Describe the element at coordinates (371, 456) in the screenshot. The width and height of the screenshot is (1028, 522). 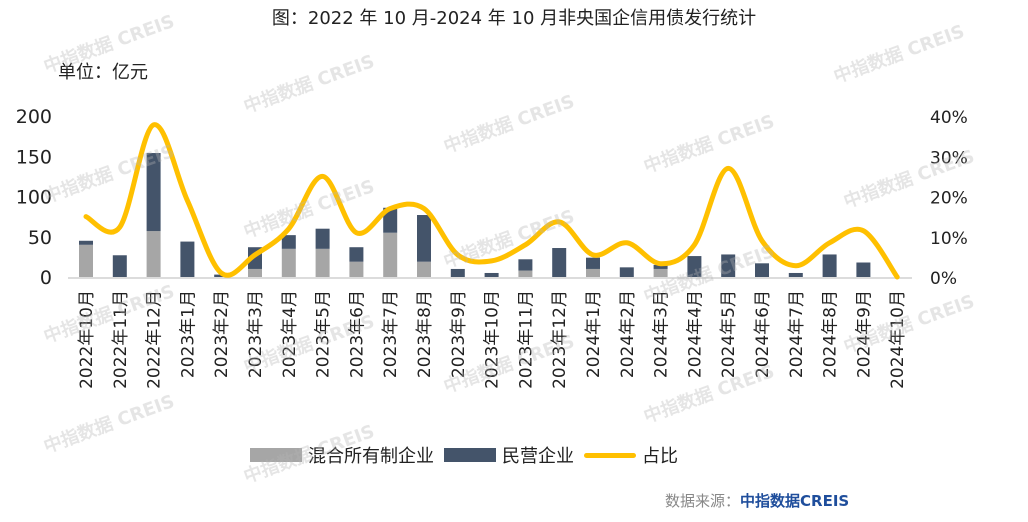
I see `legend-label: 混合所有制企业` at that location.